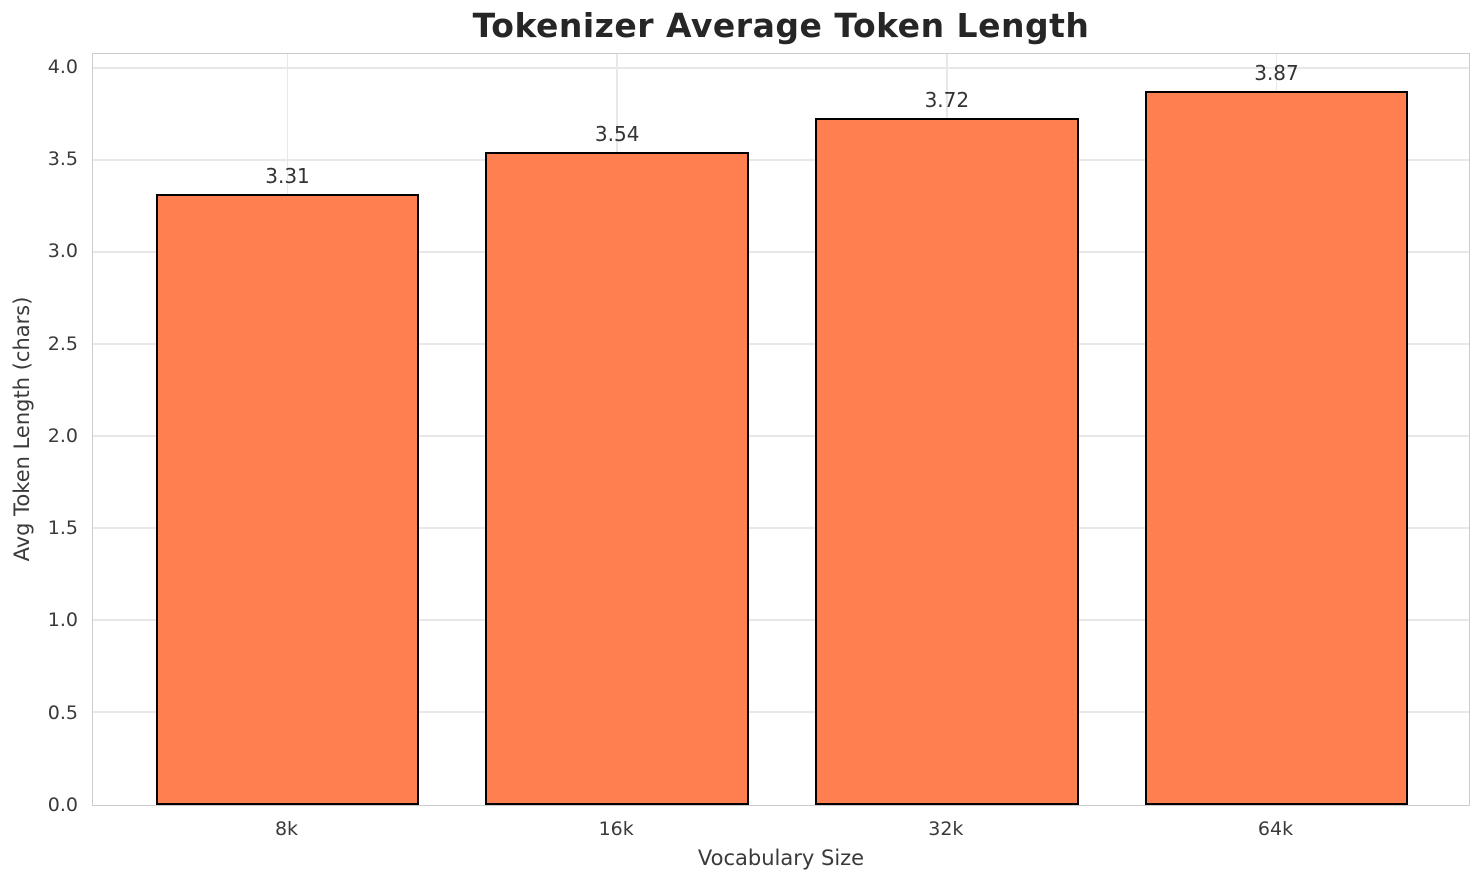 This screenshot has height=885, width=1484. Describe the element at coordinates (1275, 829) in the screenshot. I see `x-tick-label-64k: 64k` at that location.